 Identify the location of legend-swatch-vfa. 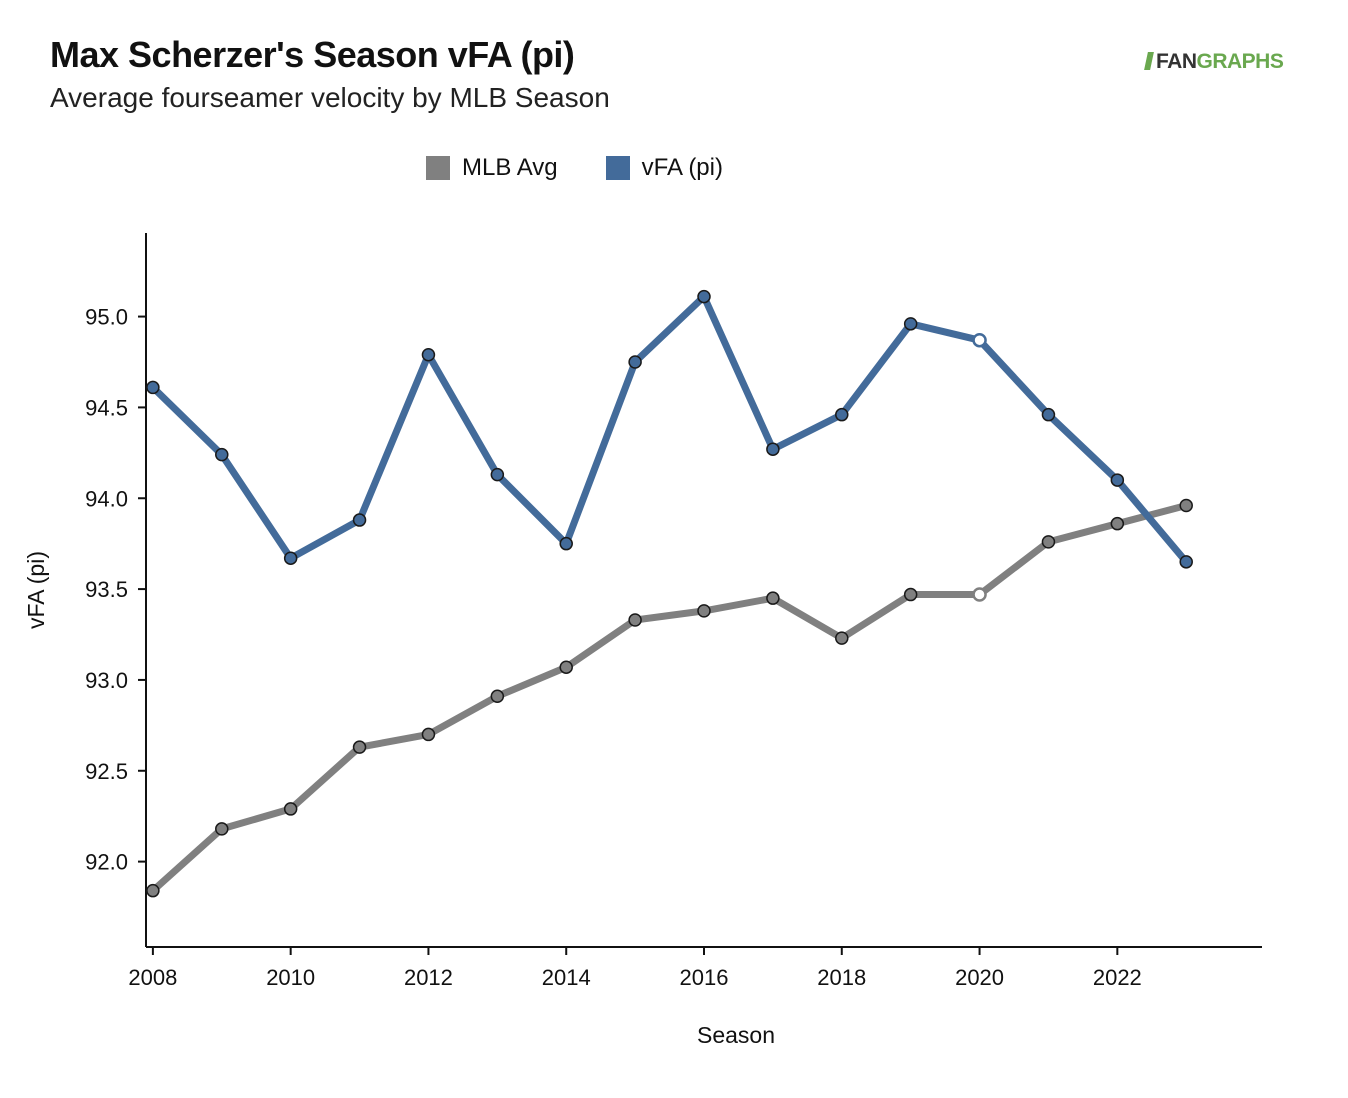
(617, 168).